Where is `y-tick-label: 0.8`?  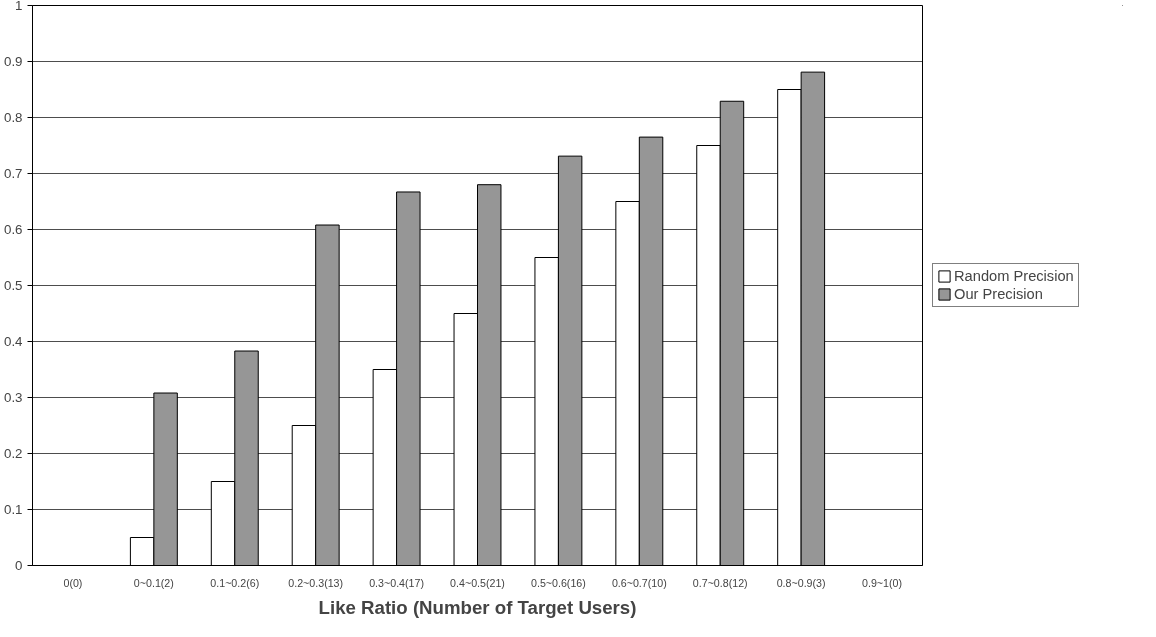 y-tick-label: 0.8 is located at coordinates (13, 117).